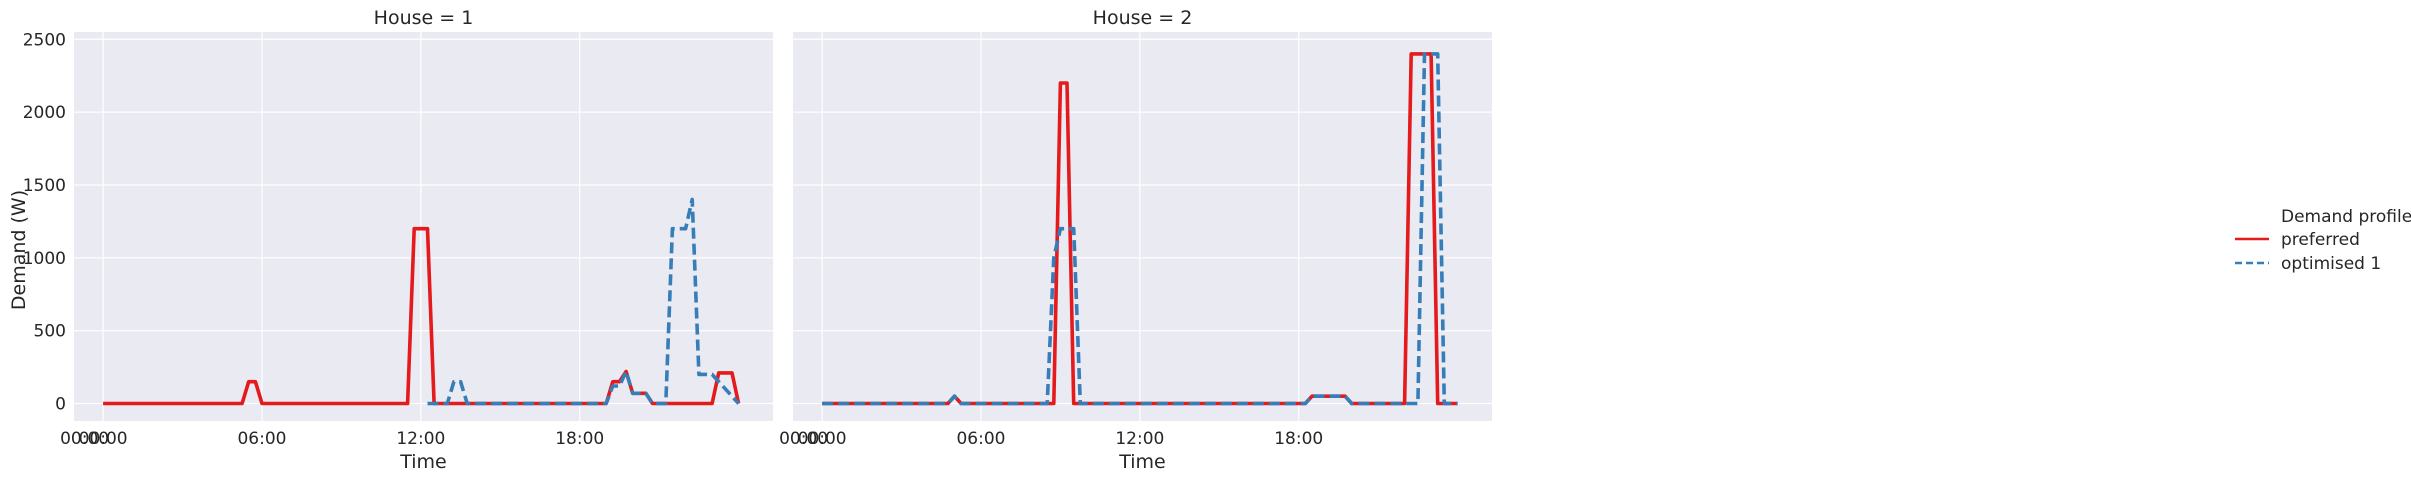  Describe the element at coordinates (2320, 240) in the screenshot. I see `legend-entry-preferred: preferred` at that location.